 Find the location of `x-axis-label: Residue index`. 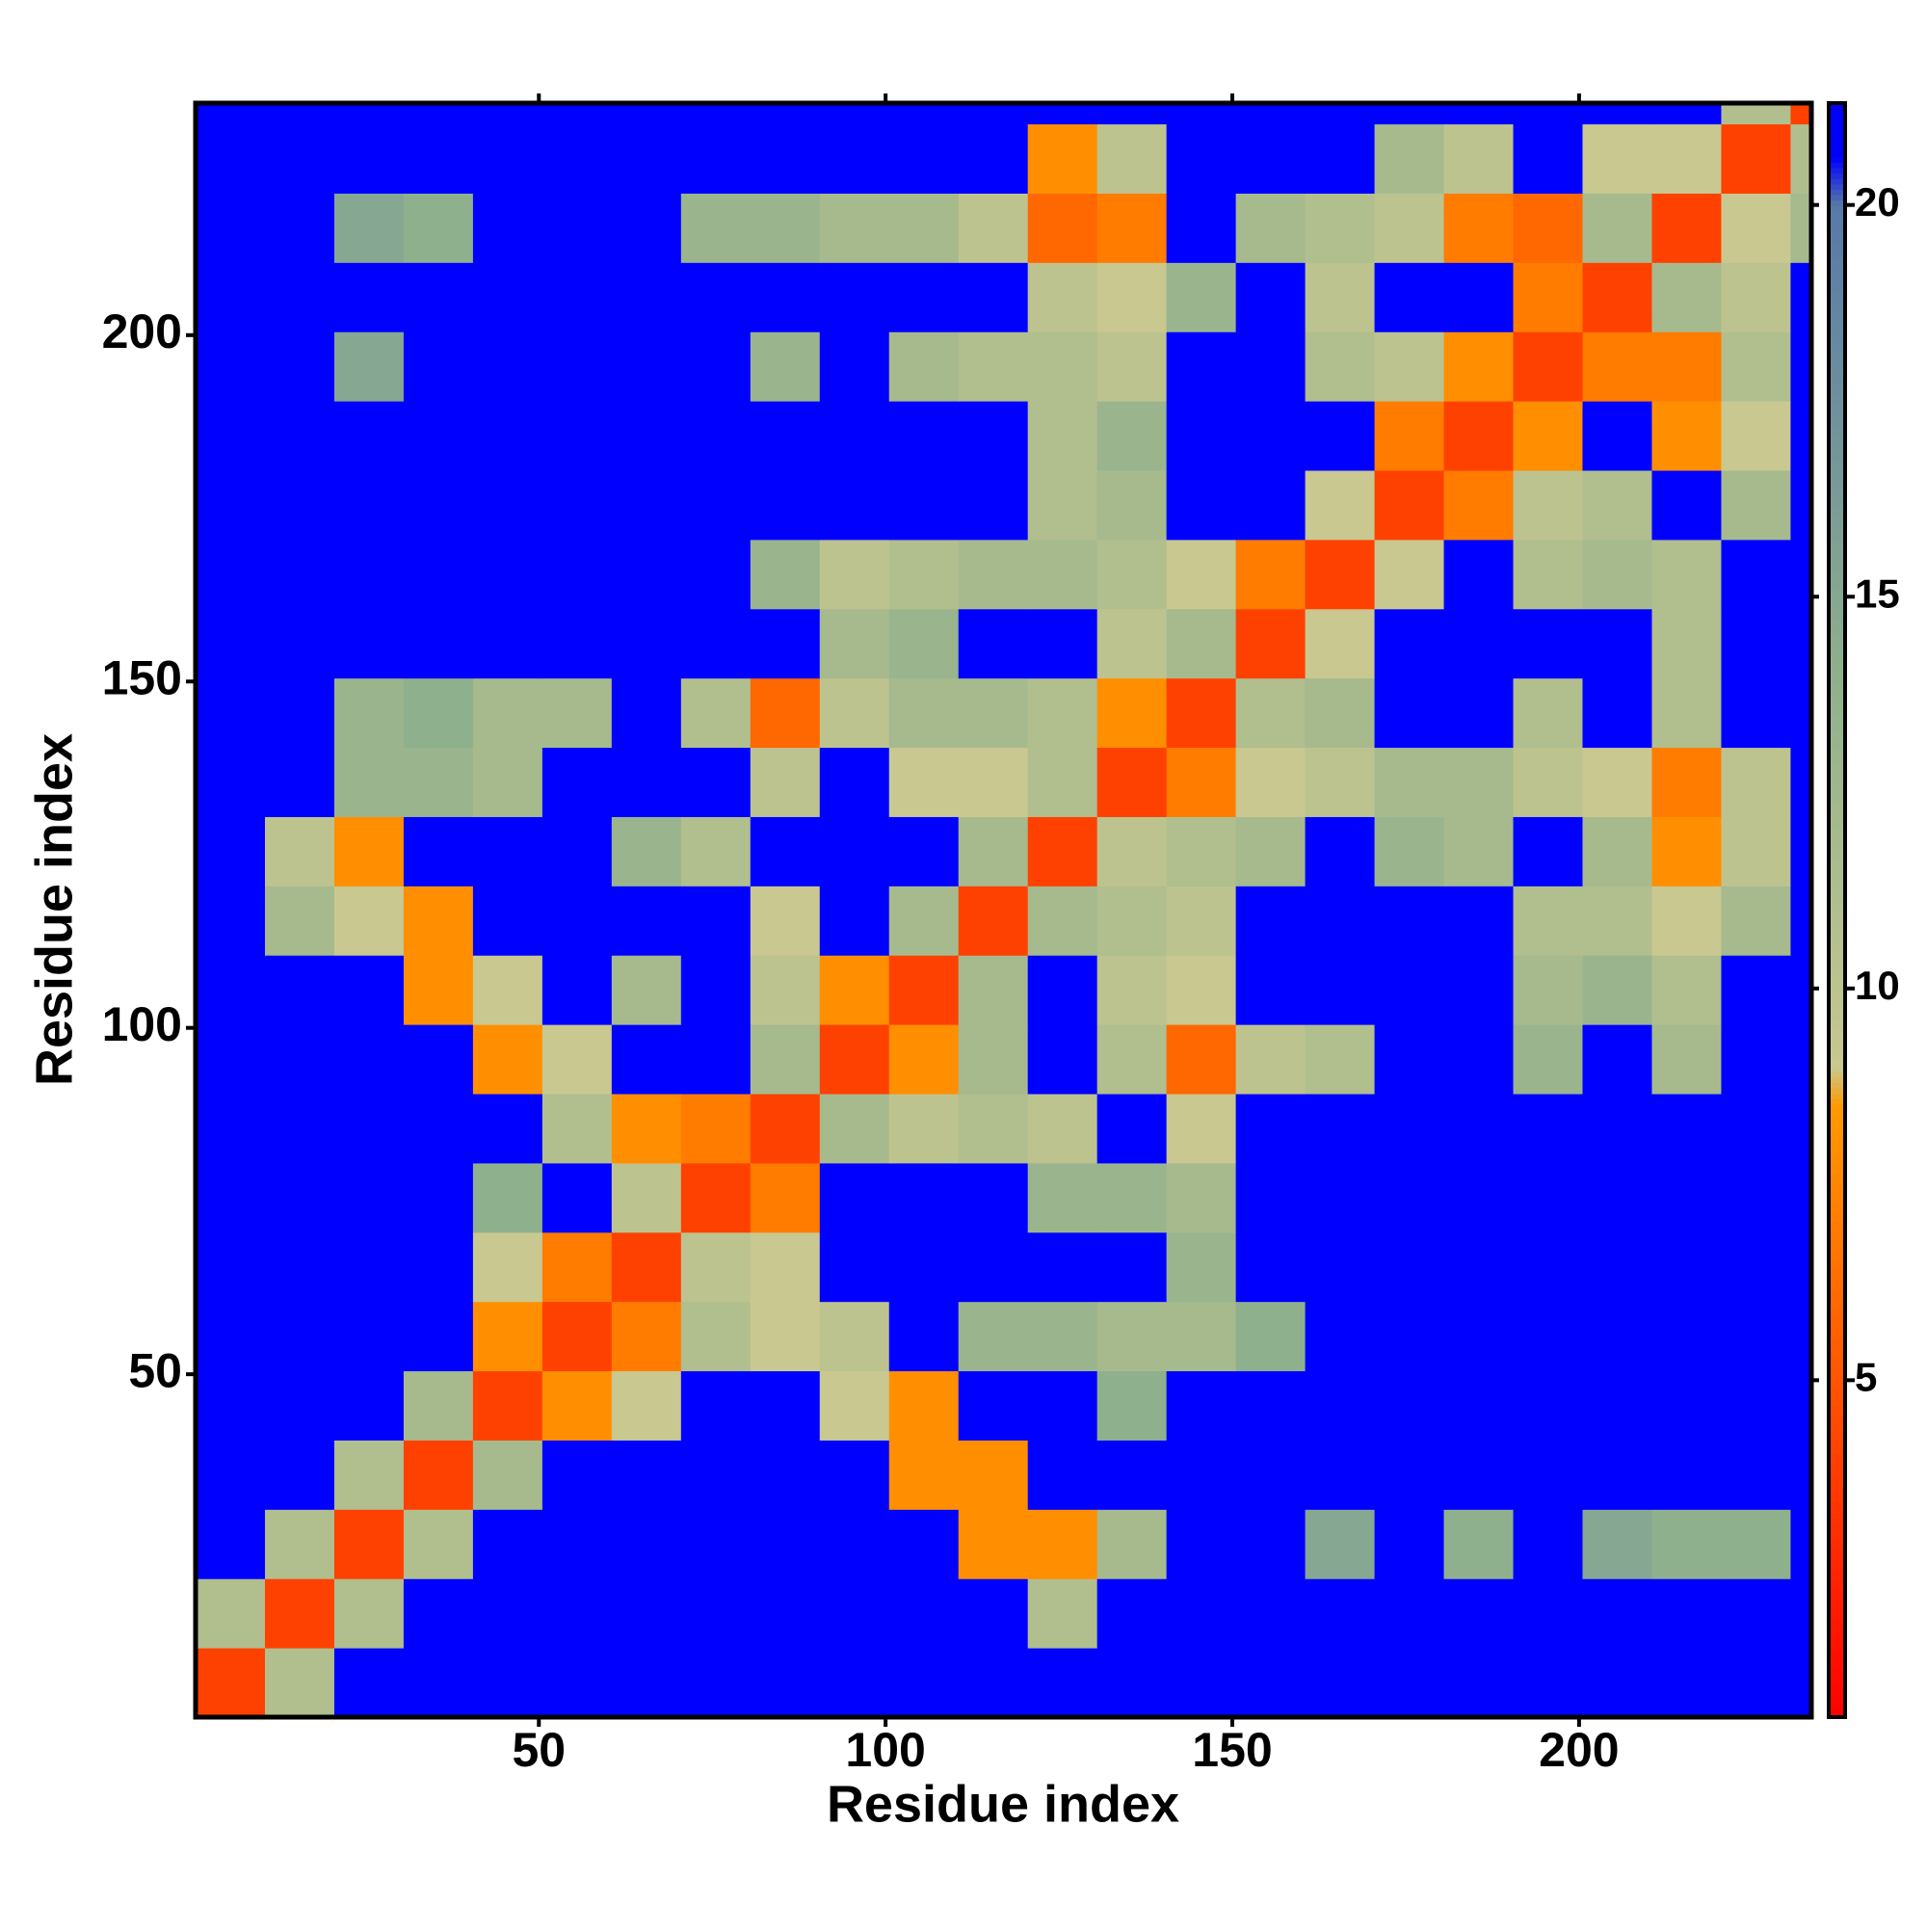

x-axis-label: Residue index is located at coordinates (1003, 1804).